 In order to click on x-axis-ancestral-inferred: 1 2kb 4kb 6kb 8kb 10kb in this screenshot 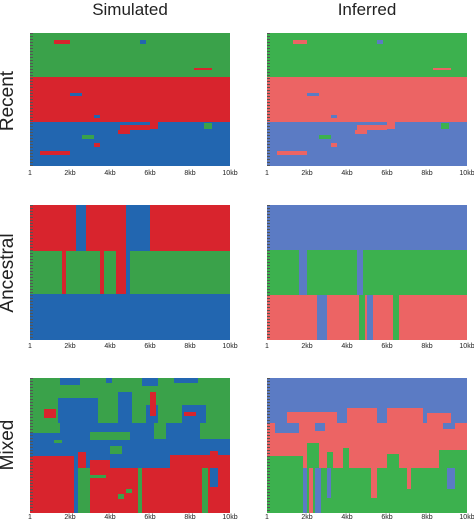, I will do `click(369, 348)`.